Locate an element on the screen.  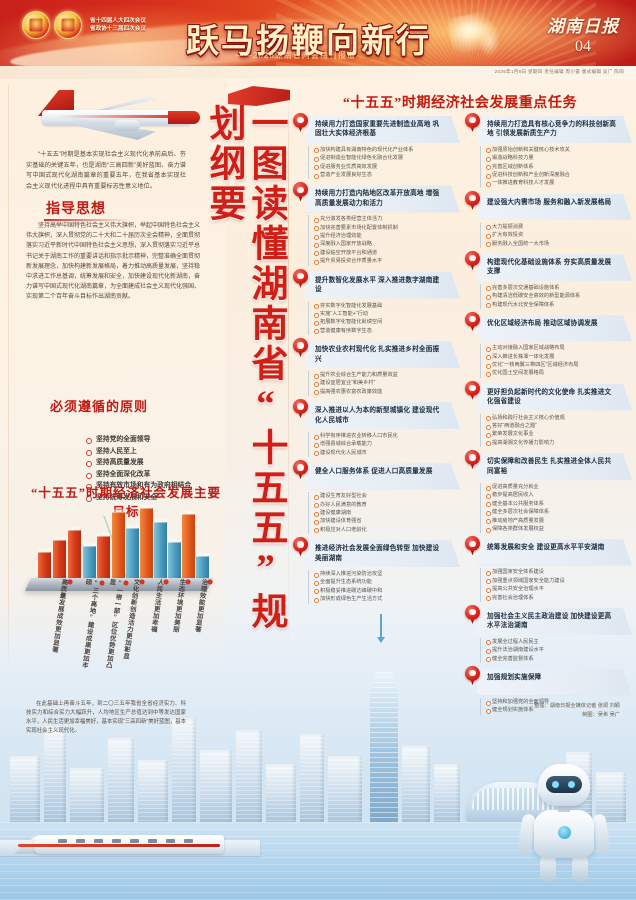
task-card-header: 构建现代化基础设施体系 夯实高质量发展支撑 is located at coordinates (554, 267).